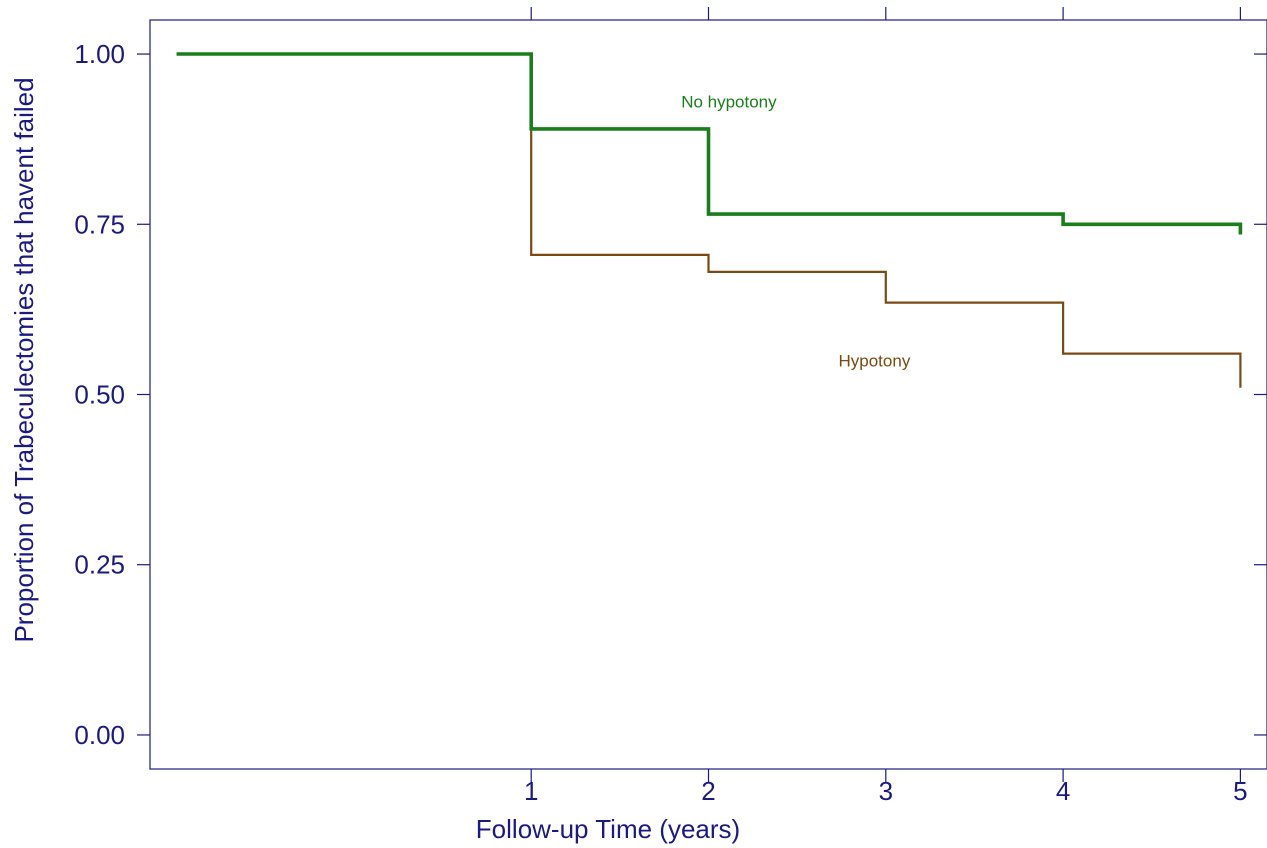 The image size is (1267, 848). Describe the element at coordinates (1063, 791) in the screenshot. I see `x-tick-label: 4` at that location.